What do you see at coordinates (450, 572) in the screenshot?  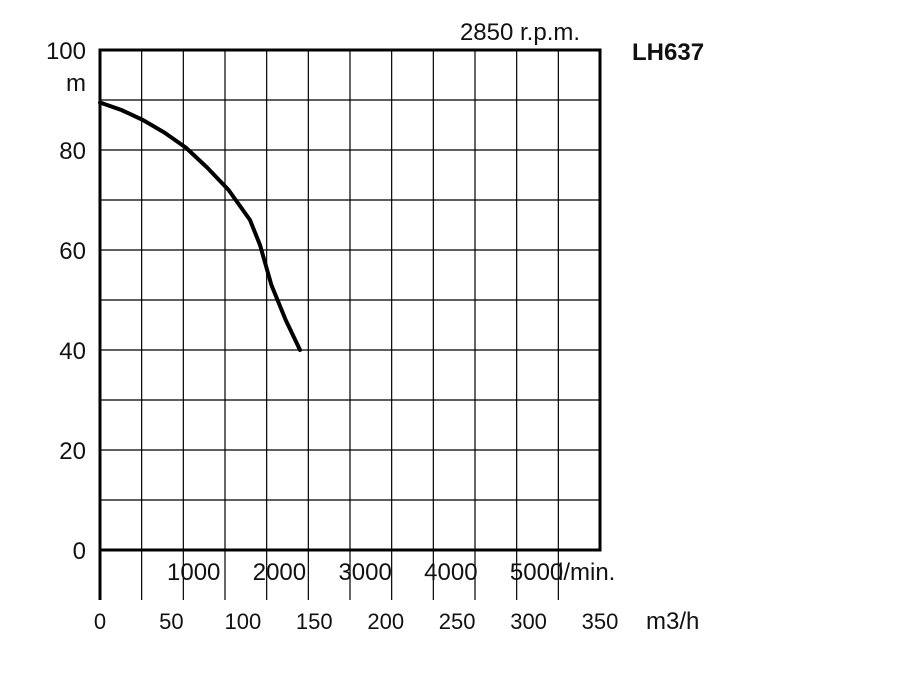 I see `lmin-tick-label: 4000` at bounding box center [450, 572].